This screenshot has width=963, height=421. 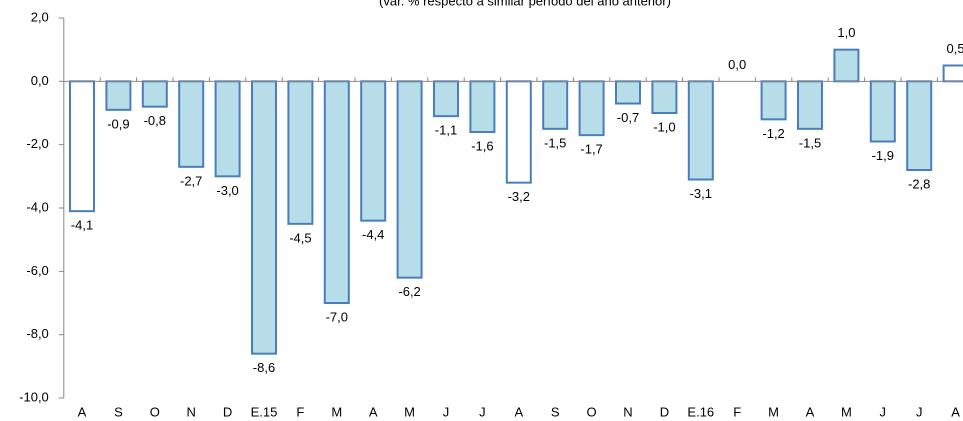 I want to click on y-tick-label: -10,0, so click(x=34, y=396).